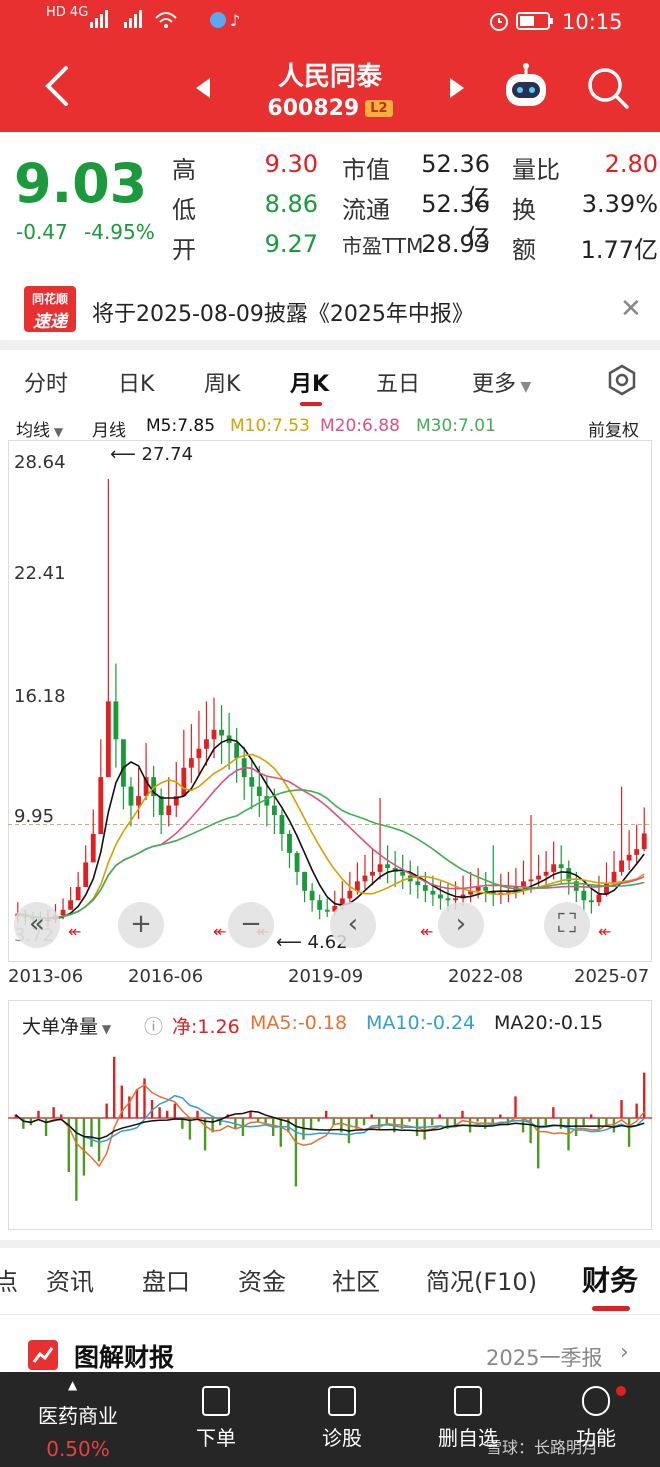  Describe the element at coordinates (57, 88) in the screenshot. I see `back-icon` at that location.